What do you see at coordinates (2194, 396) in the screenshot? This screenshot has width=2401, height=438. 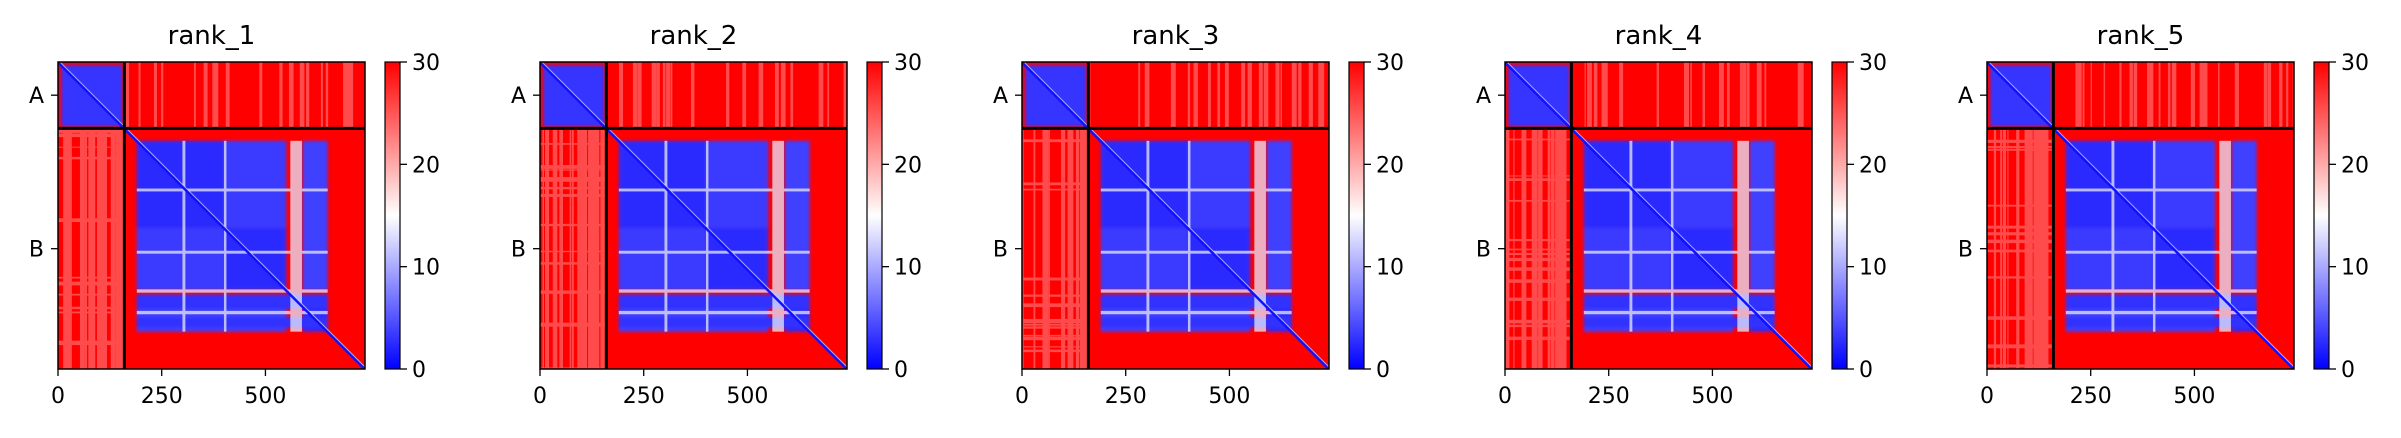 I see `x-tick-label: 500` at bounding box center [2194, 396].